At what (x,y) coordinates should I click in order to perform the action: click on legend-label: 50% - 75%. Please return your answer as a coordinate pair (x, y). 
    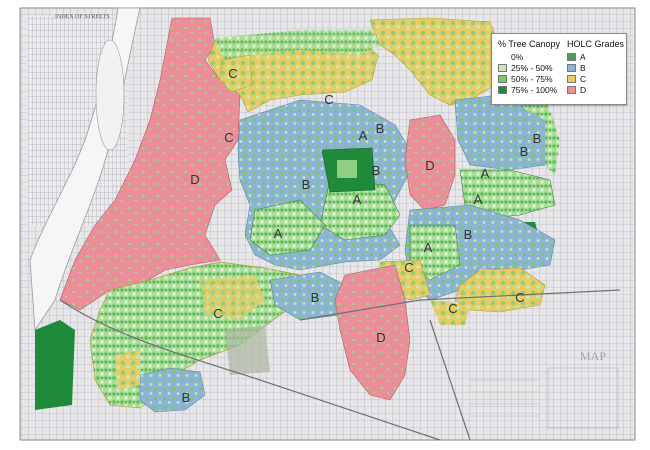
    Looking at the image, I should click on (532, 78).